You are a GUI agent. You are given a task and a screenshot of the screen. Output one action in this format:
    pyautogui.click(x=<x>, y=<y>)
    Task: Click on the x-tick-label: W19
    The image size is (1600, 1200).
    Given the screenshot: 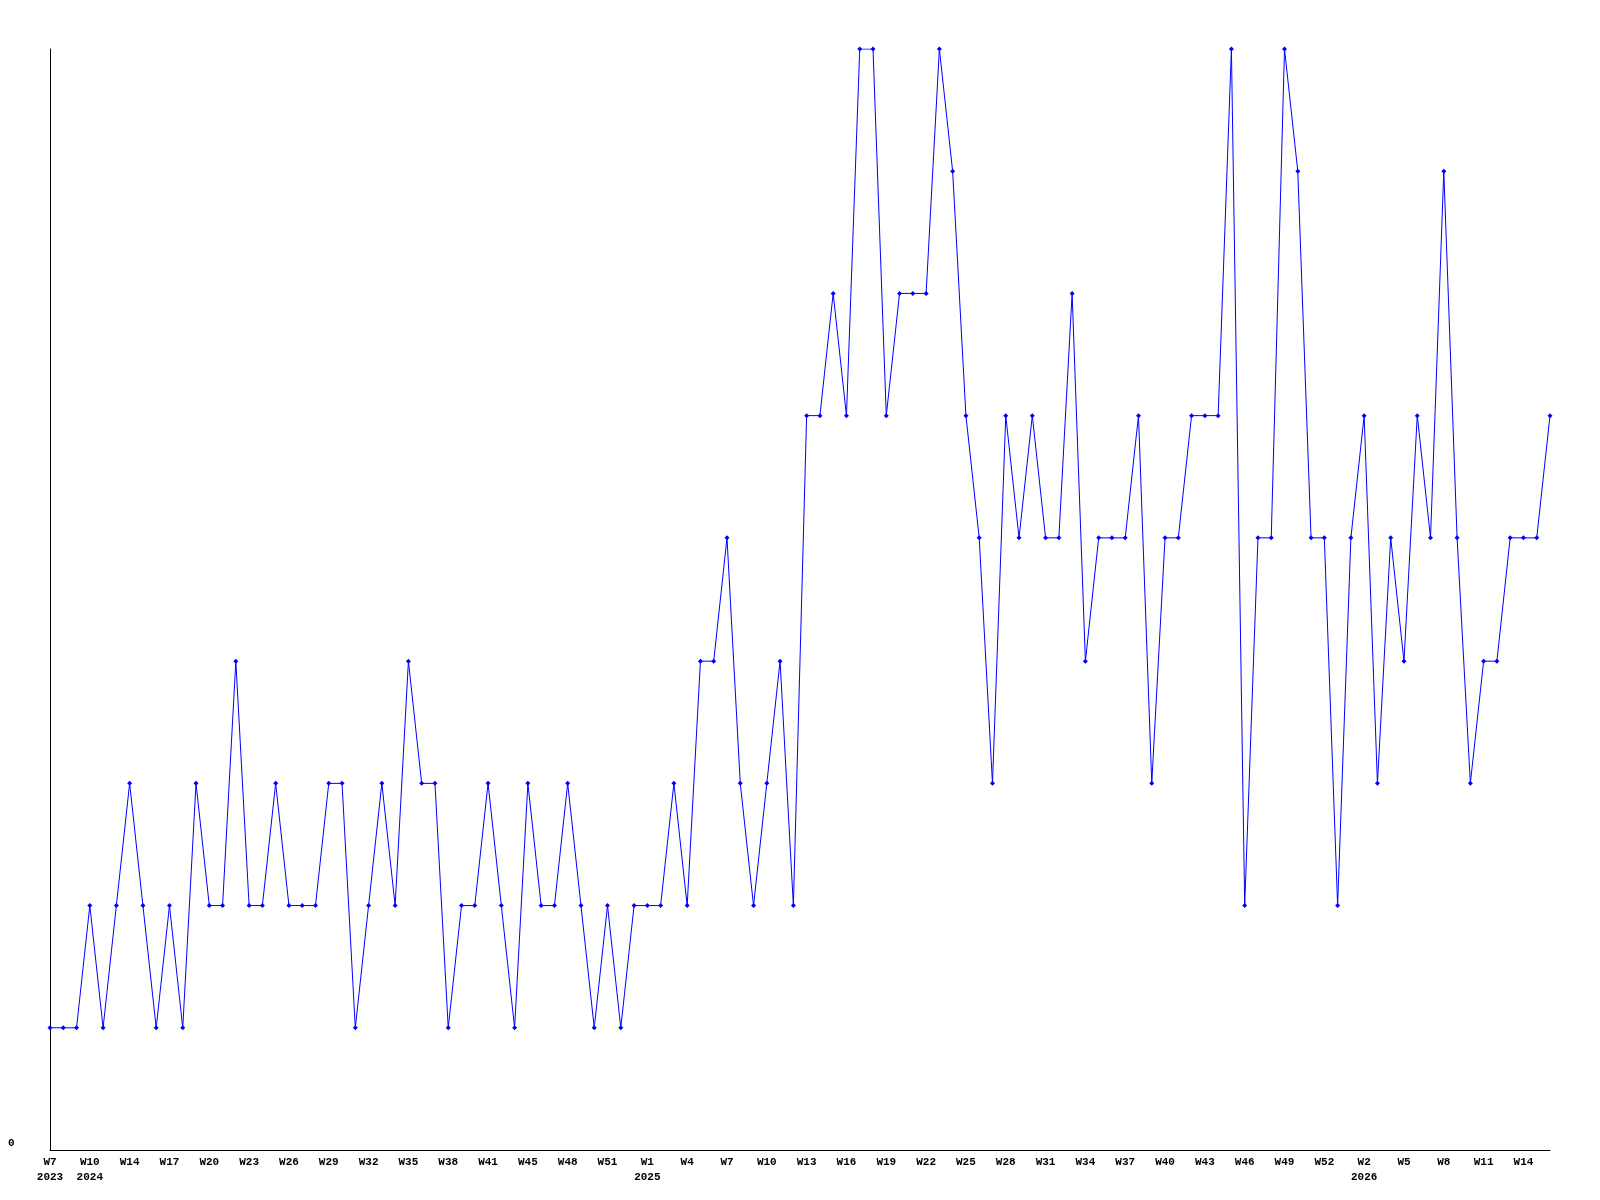 What is the action you would take?
    pyautogui.click(x=886, y=1161)
    